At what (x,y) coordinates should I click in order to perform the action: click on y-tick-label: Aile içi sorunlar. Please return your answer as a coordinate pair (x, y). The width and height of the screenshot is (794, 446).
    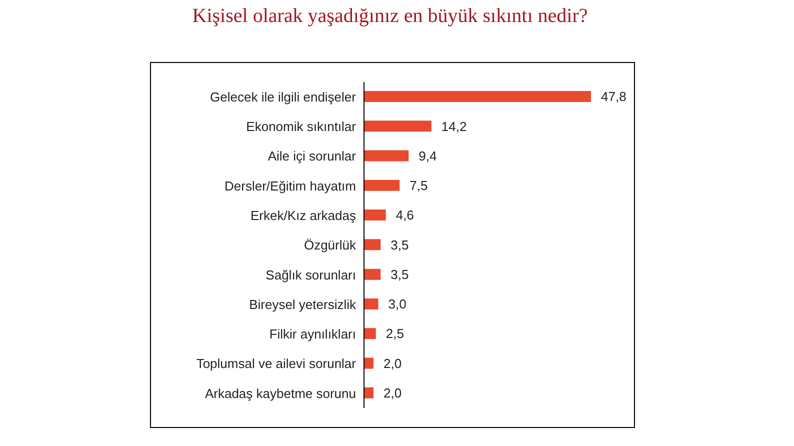
    Looking at the image, I should click on (312, 156).